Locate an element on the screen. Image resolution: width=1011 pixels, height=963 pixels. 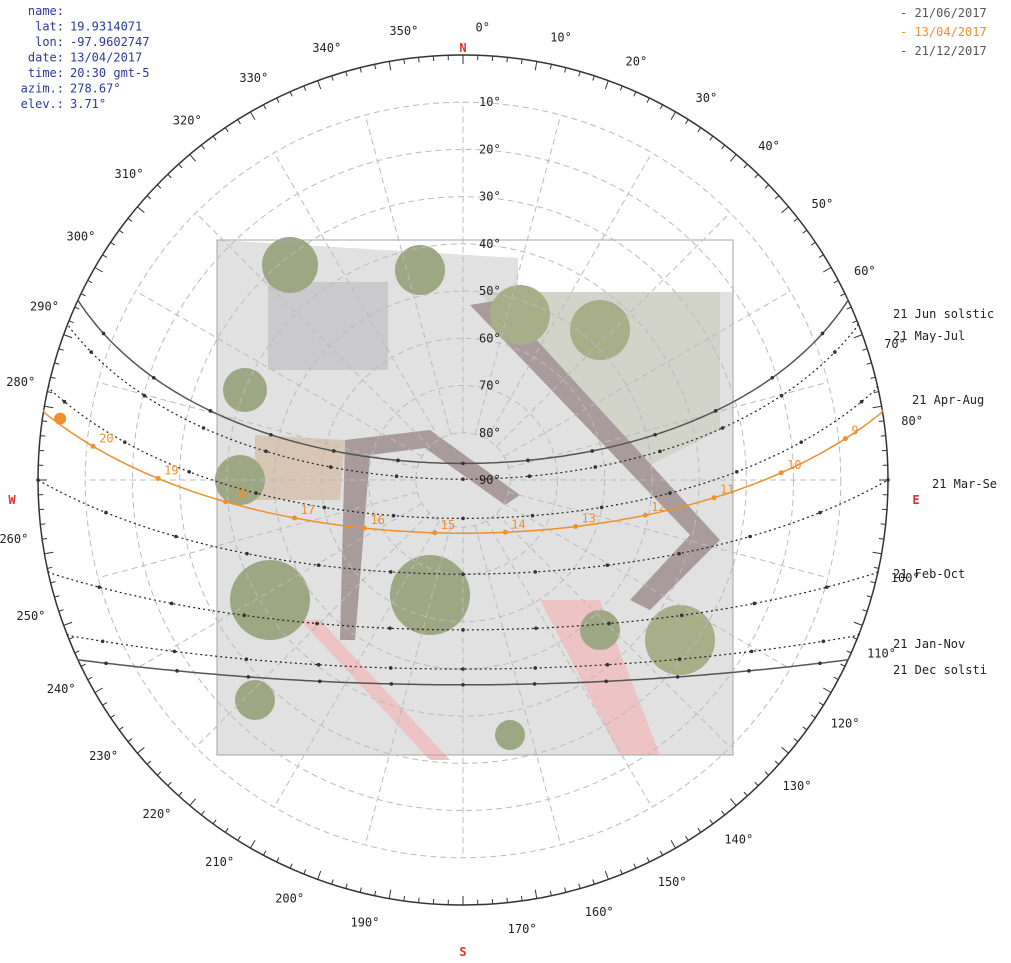
azimuth-label: 280° is located at coordinates (20, 382).